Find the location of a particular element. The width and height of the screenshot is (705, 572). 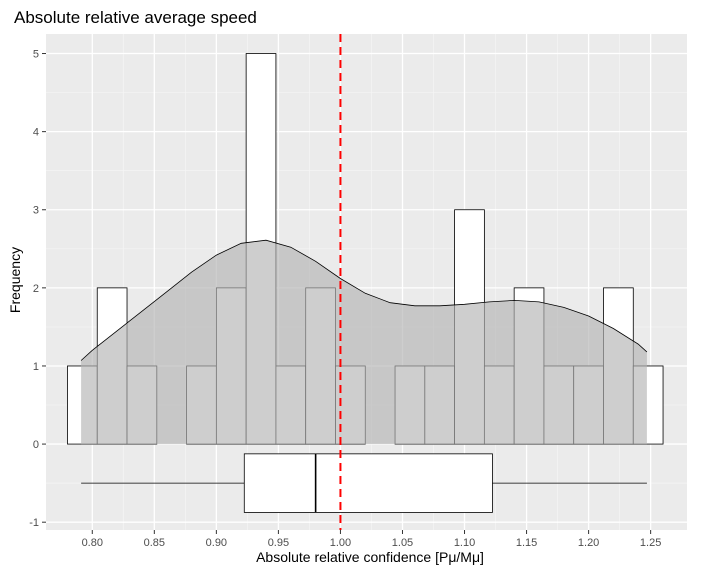

y-axis-ticks: -1 0 1 2 3 4 5 is located at coordinates (37, 289).